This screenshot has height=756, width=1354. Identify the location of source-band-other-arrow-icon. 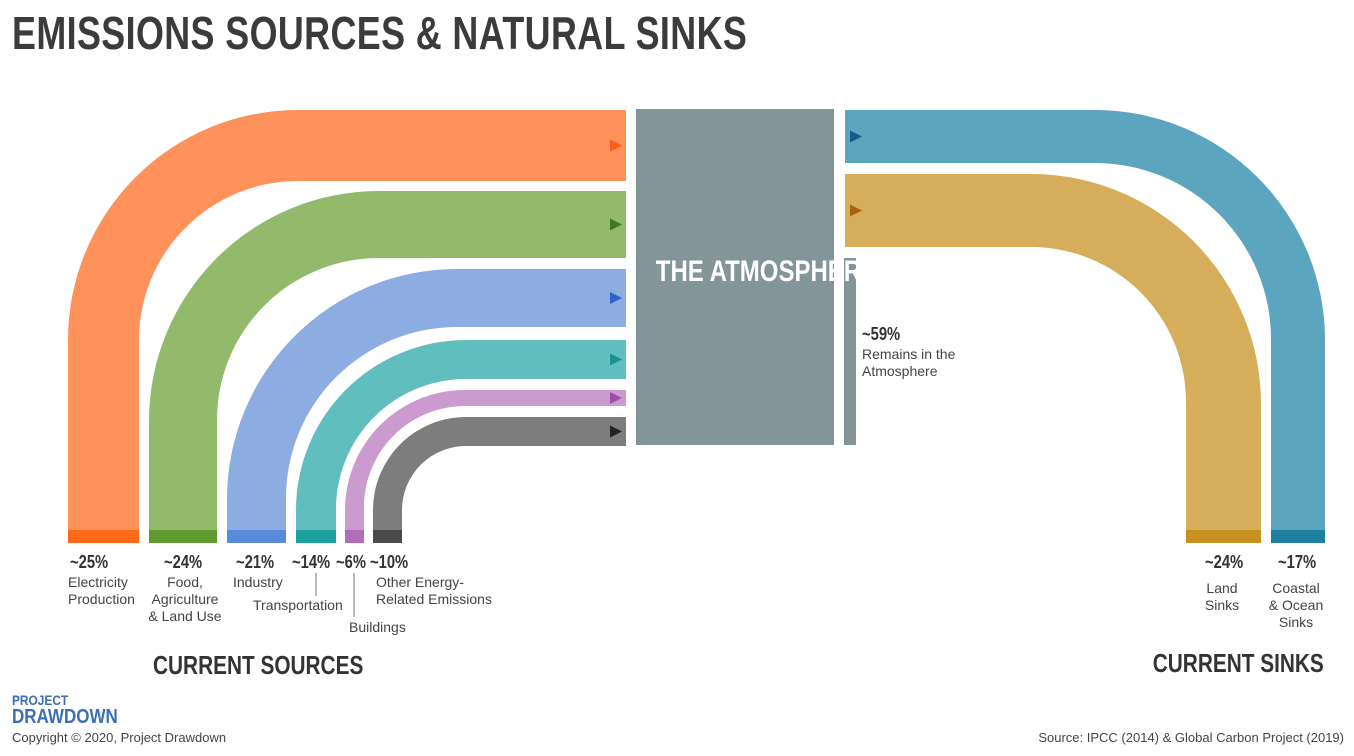
(616, 431).